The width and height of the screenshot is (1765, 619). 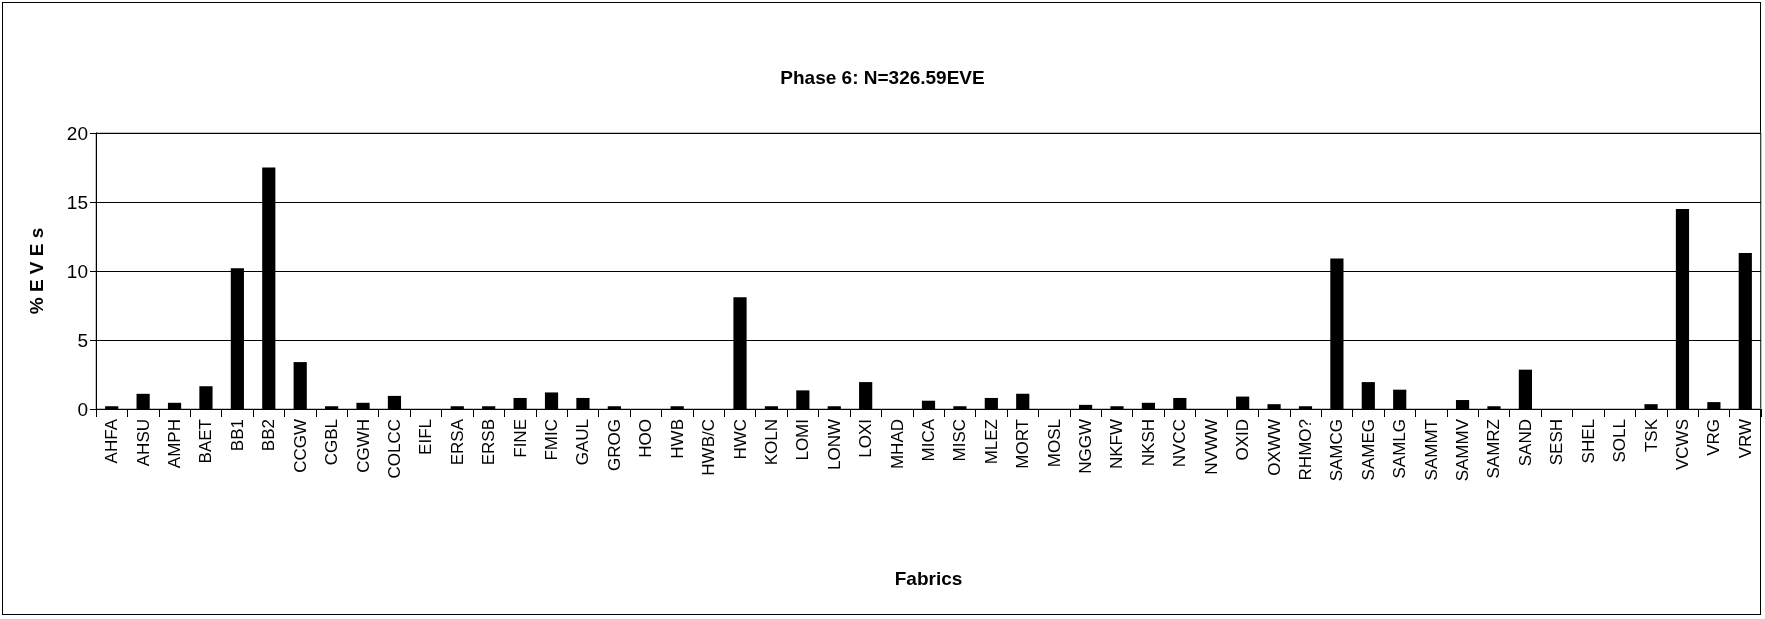 What do you see at coordinates (77, 202) in the screenshot?
I see `y-tick-label: 15` at bounding box center [77, 202].